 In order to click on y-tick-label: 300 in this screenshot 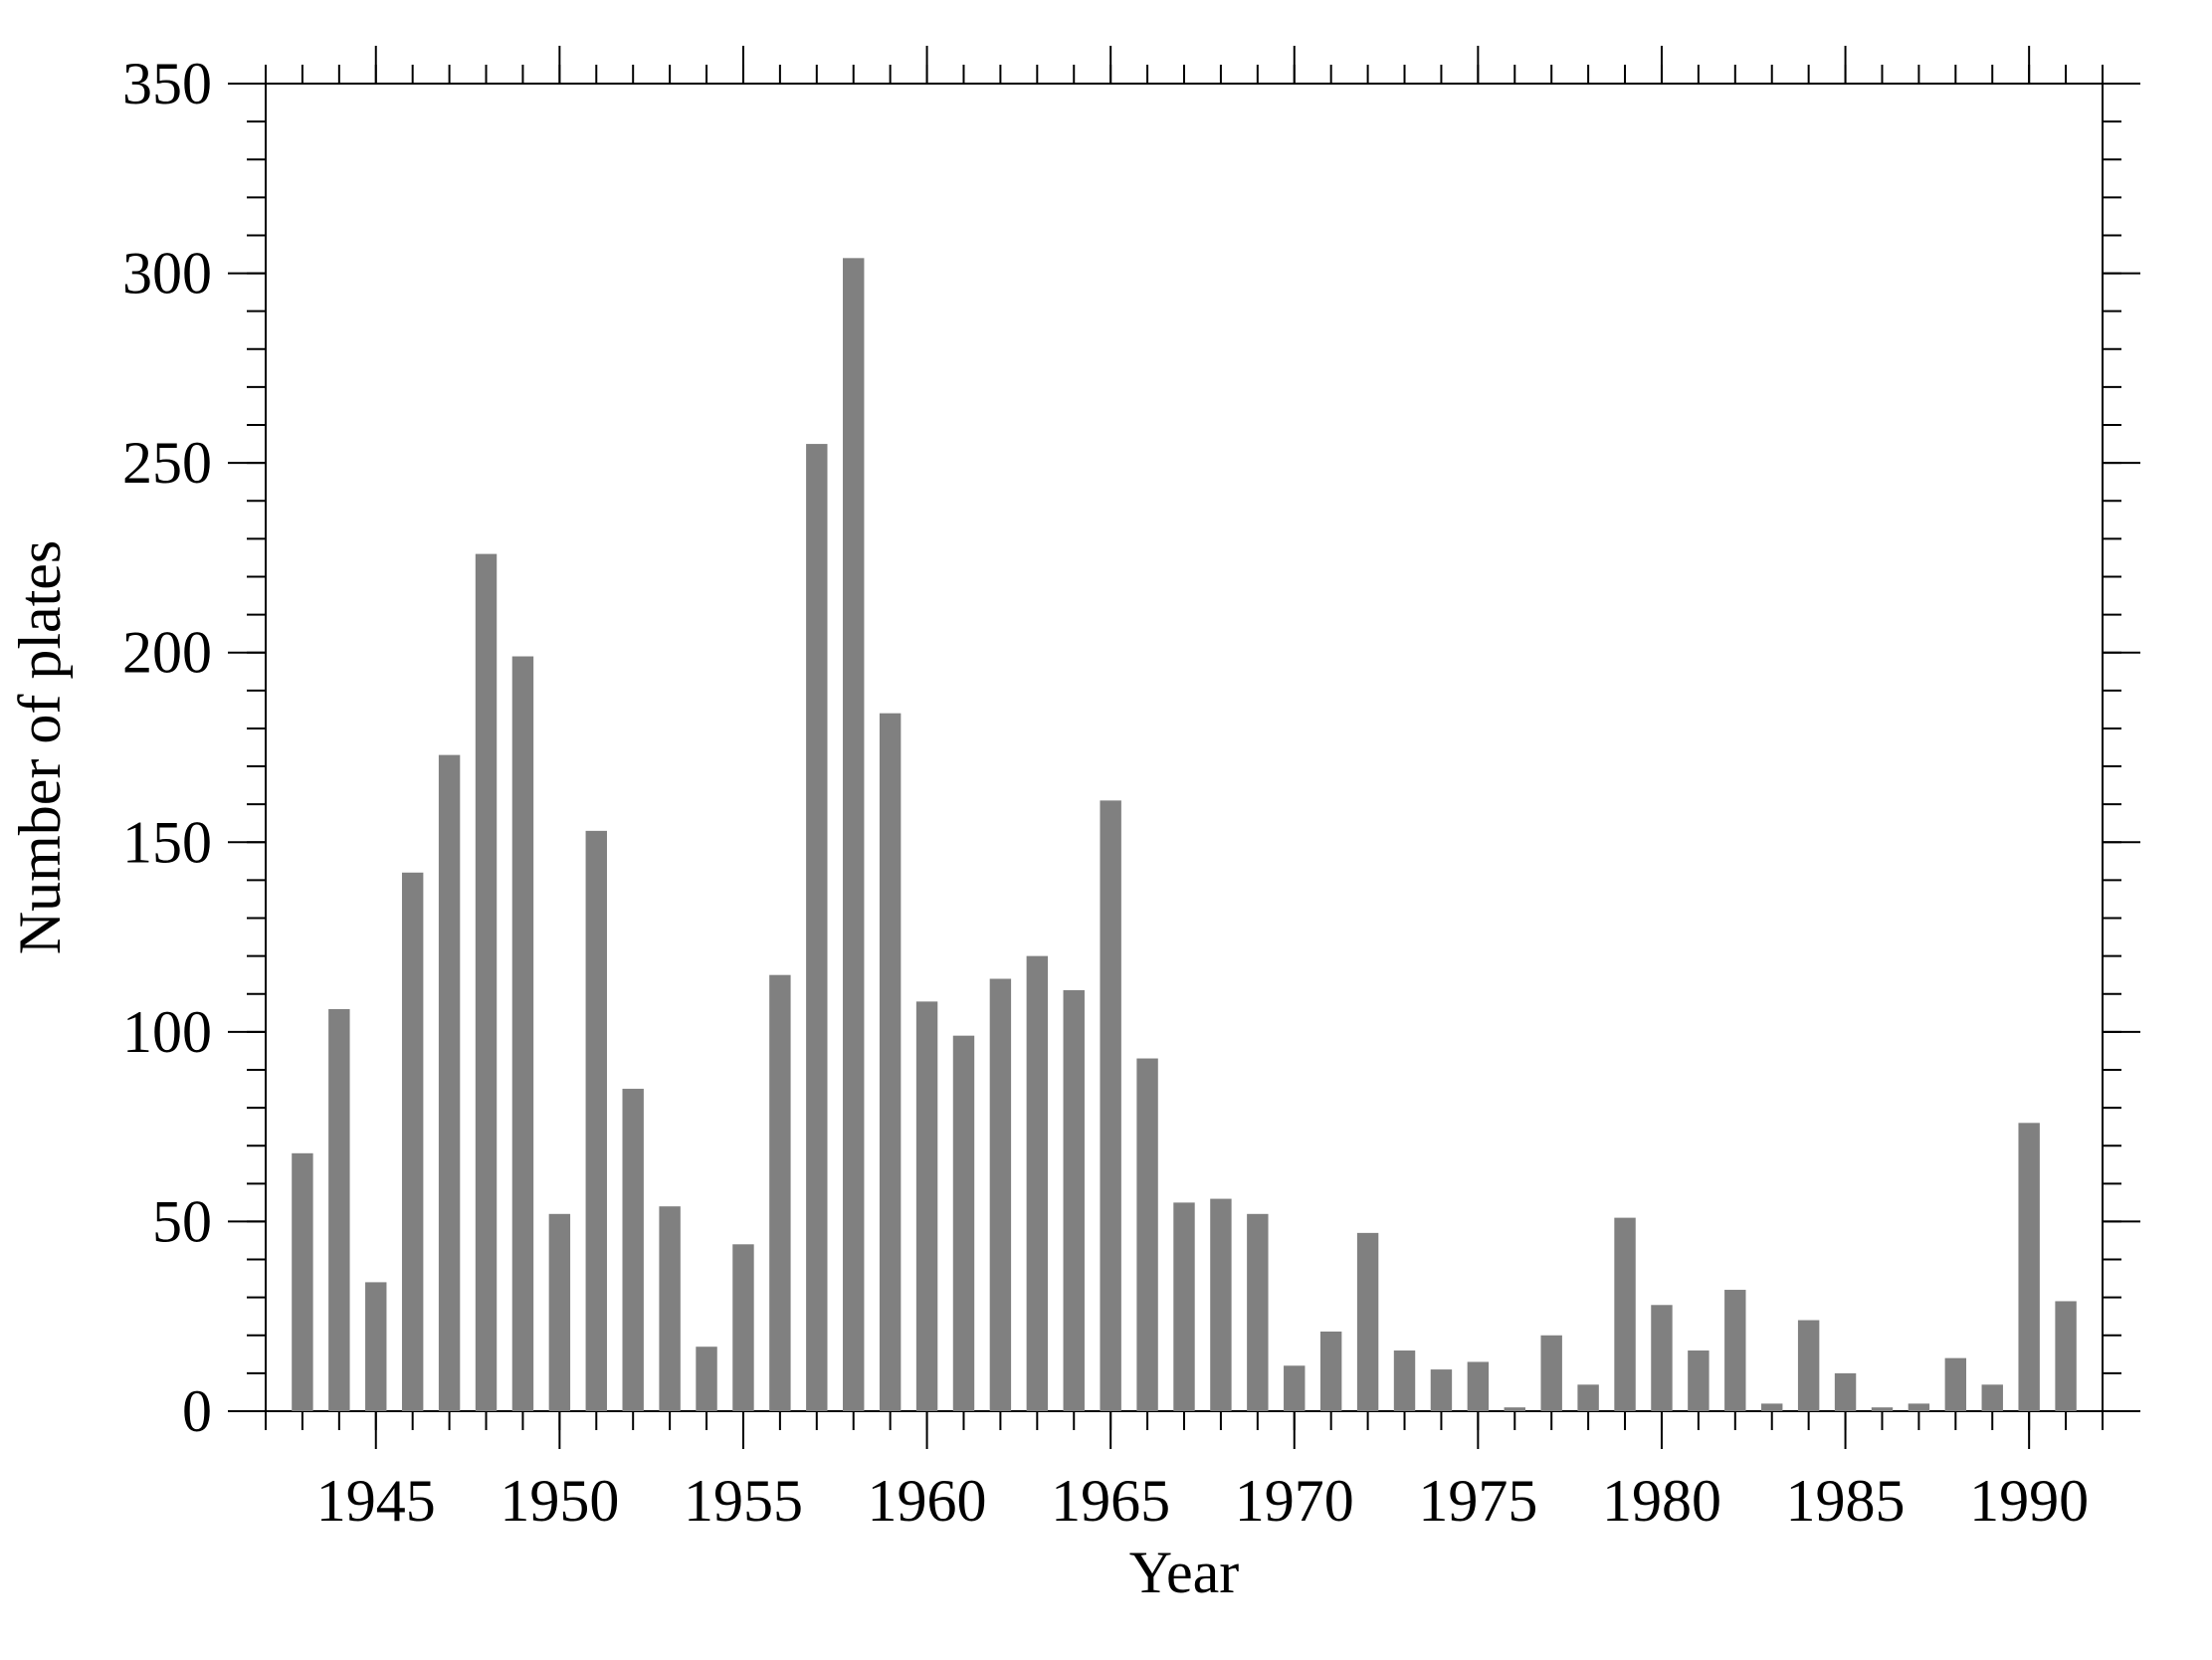, I will do `click(167, 274)`.